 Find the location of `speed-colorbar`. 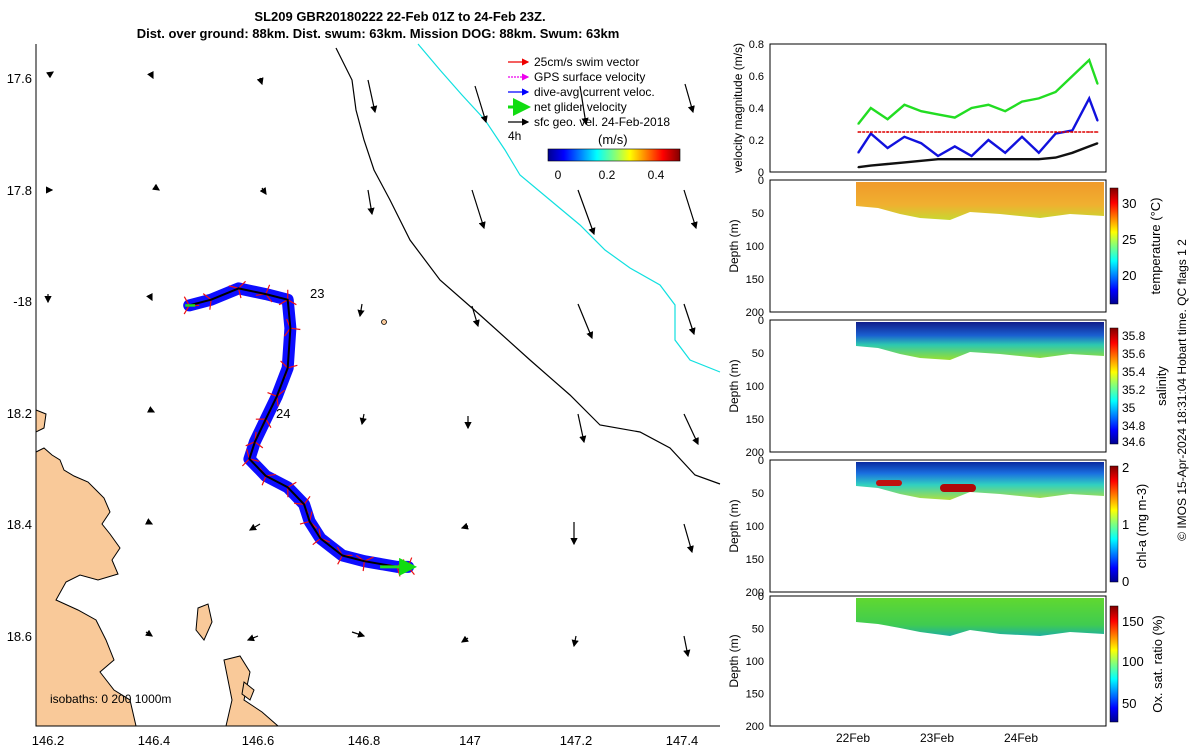

speed-colorbar is located at coordinates (614, 155).